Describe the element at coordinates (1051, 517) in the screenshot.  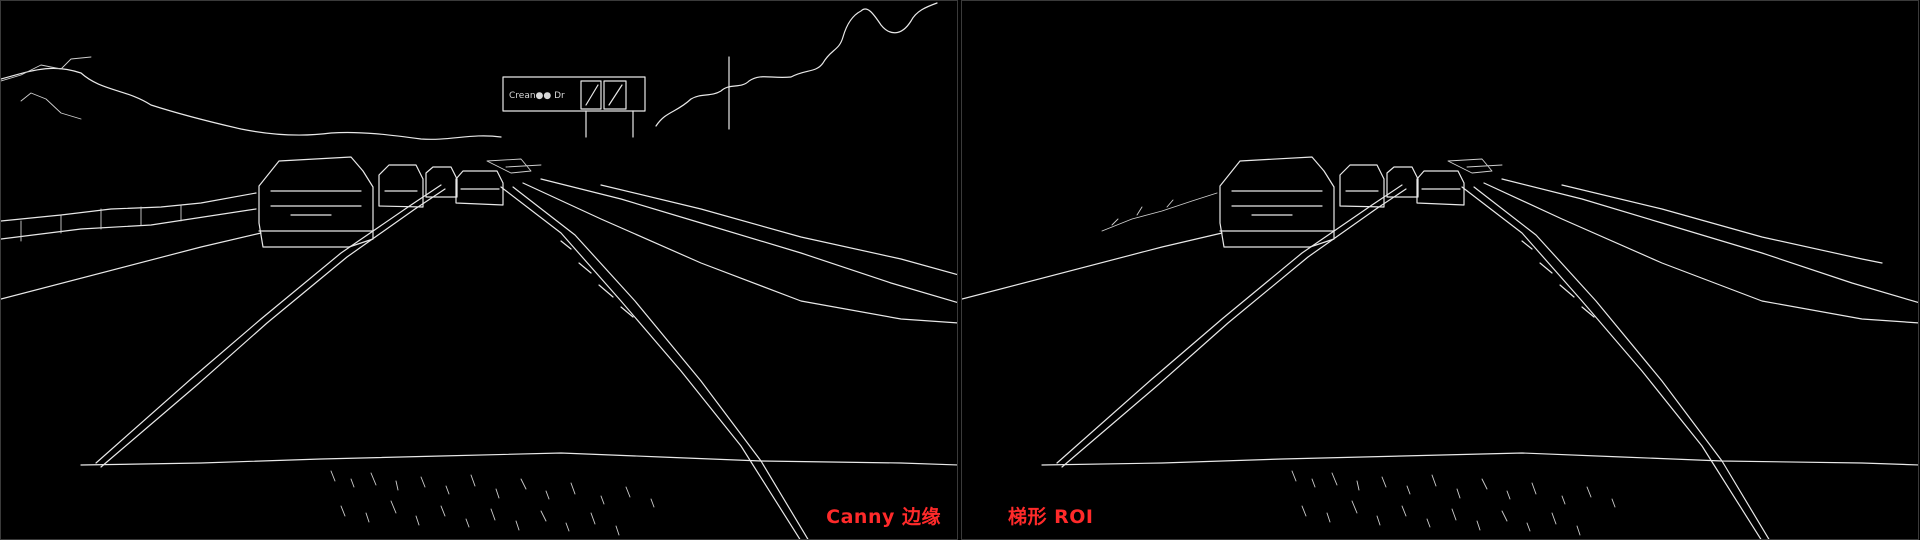
I see `roi-caption: 梯形 ROI` at that location.